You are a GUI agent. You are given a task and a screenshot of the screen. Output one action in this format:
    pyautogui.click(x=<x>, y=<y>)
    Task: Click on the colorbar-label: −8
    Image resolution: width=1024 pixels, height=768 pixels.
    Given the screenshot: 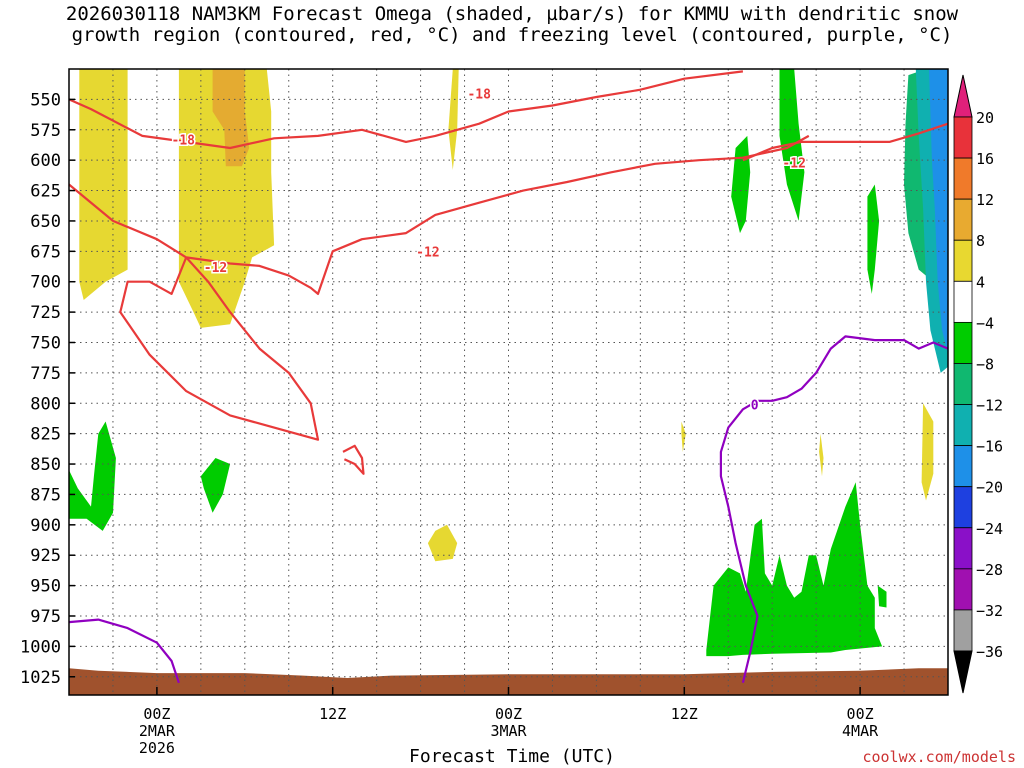 What is the action you would take?
    pyautogui.click(x=985, y=364)
    